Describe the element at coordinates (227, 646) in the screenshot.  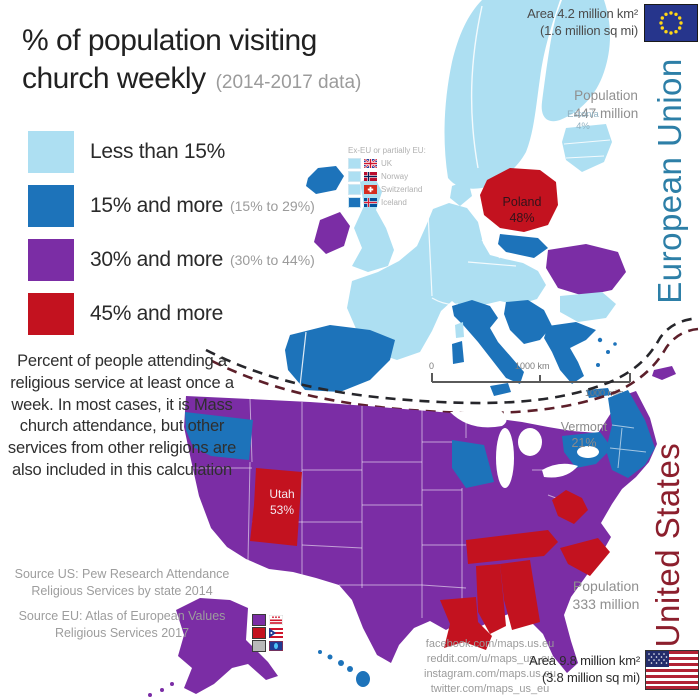
I see `map-alaska` at that location.